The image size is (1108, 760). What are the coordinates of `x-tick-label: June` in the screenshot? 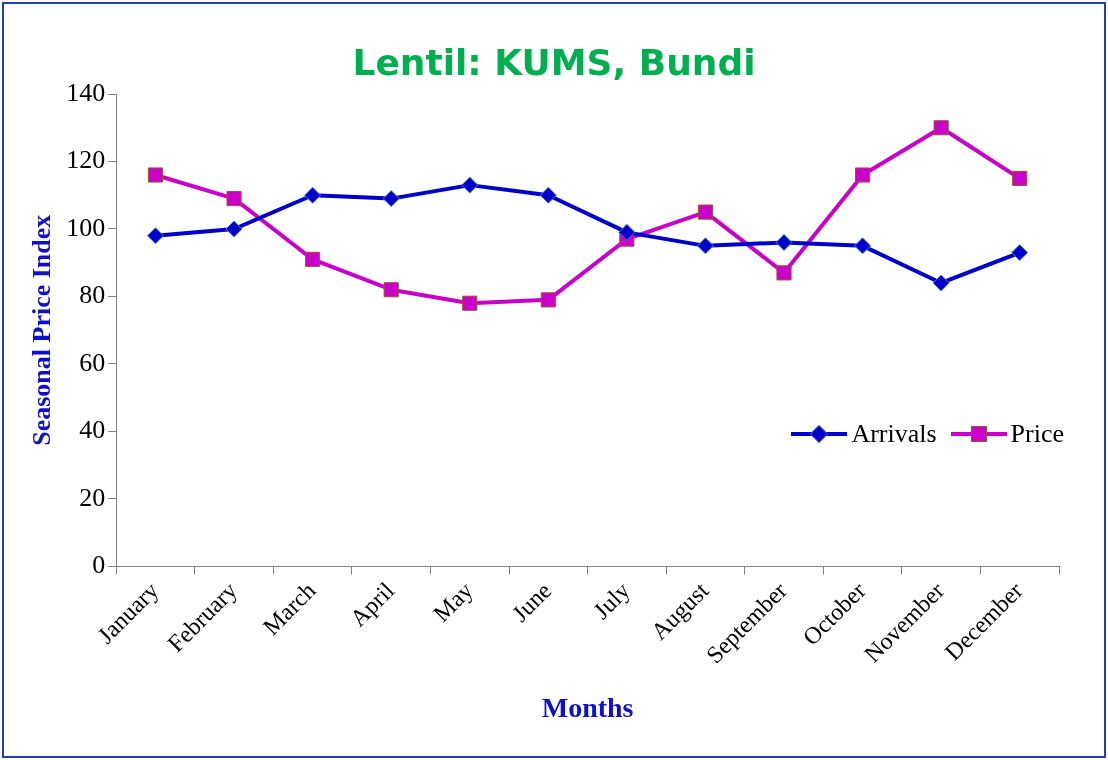 It's located at (531, 602).